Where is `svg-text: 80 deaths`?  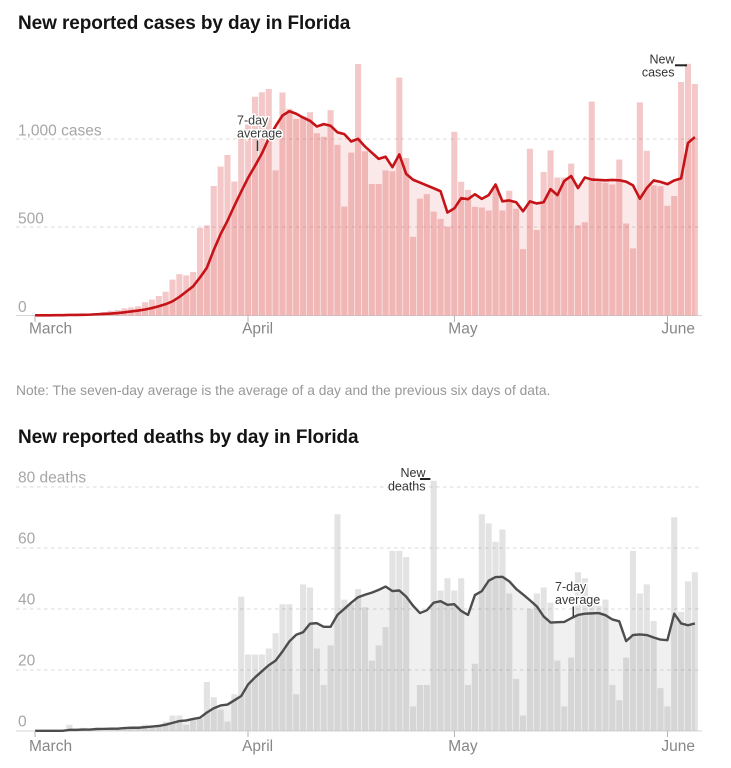
svg-text: 80 deaths is located at coordinates (52, 478).